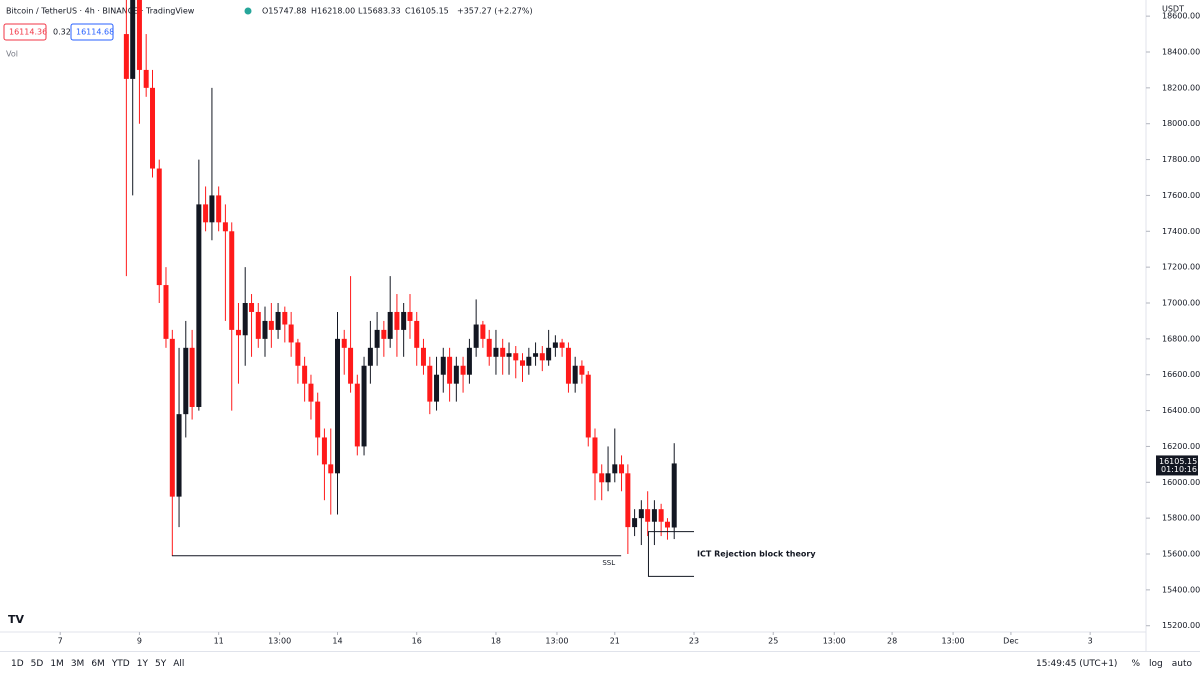  Describe the element at coordinates (496, 641) in the screenshot. I see `x-tick-label: 18` at that location.